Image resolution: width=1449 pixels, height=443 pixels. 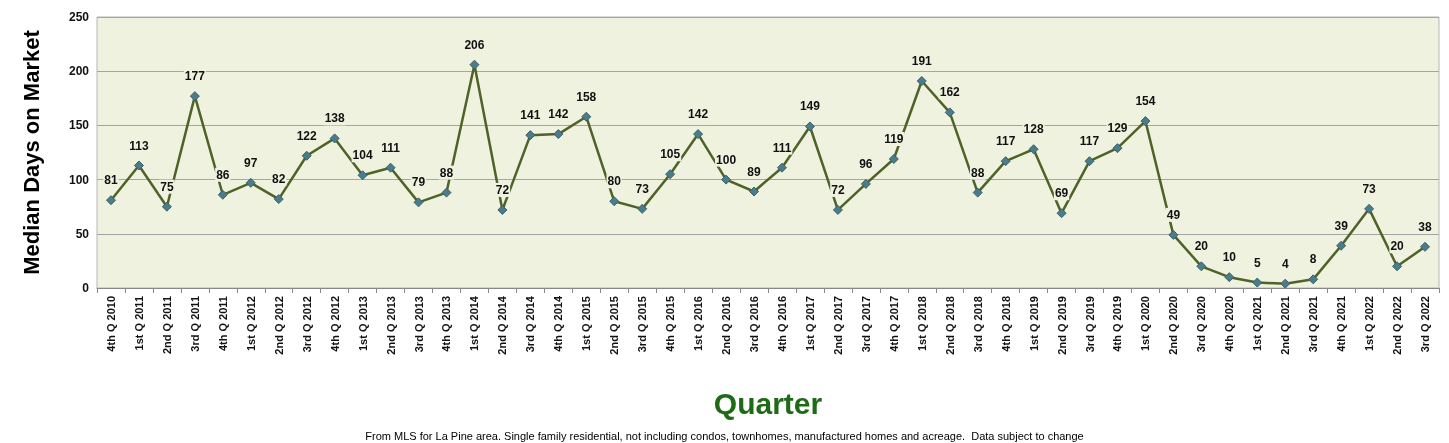 What do you see at coordinates (1145, 101) in the screenshot?
I see `data-label: 154` at bounding box center [1145, 101].